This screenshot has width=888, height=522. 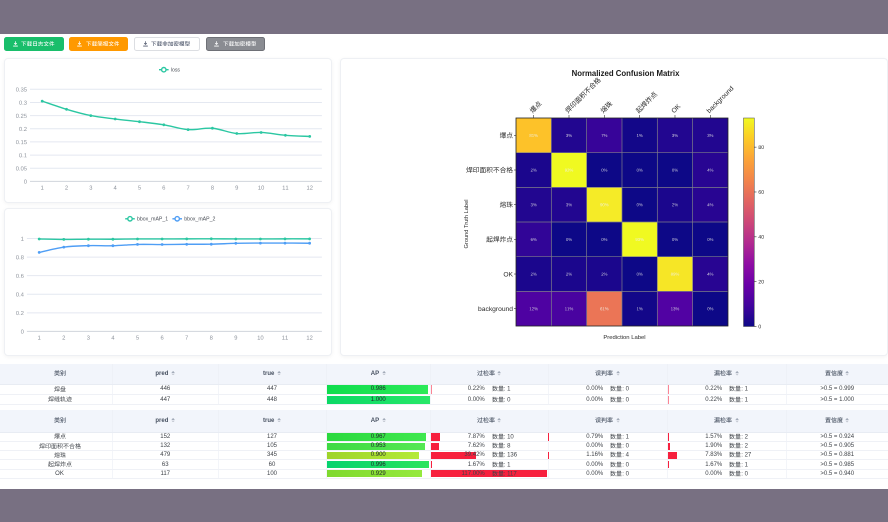 What do you see at coordinates (624, 338) in the screenshot?
I see `svg-text: Prediction Label` at bounding box center [624, 338].